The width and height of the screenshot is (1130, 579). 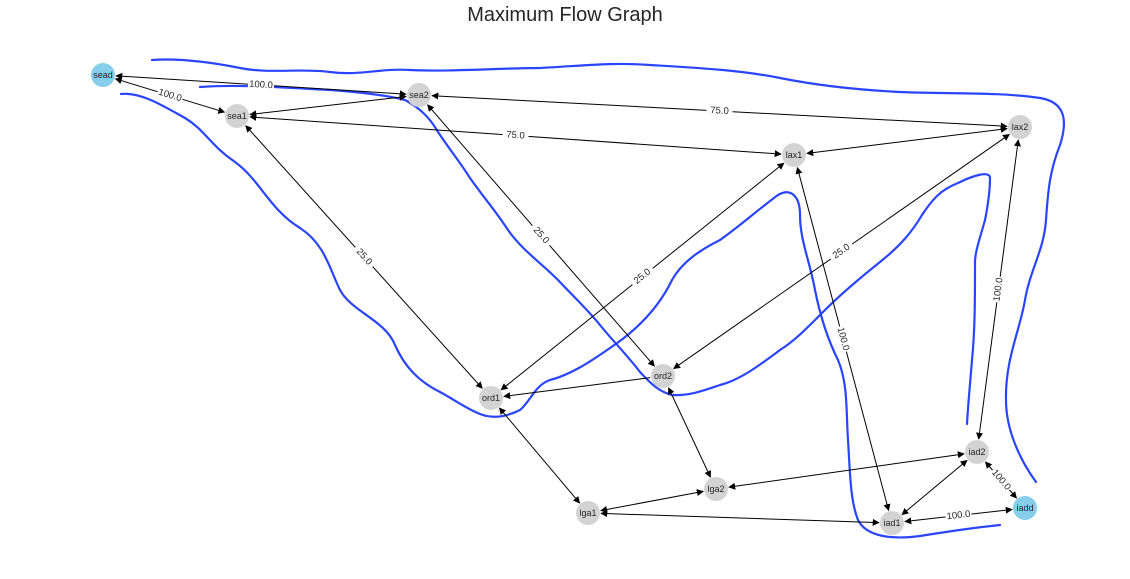 I want to click on edge-ord2-lga2, so click(x=689, y=432).